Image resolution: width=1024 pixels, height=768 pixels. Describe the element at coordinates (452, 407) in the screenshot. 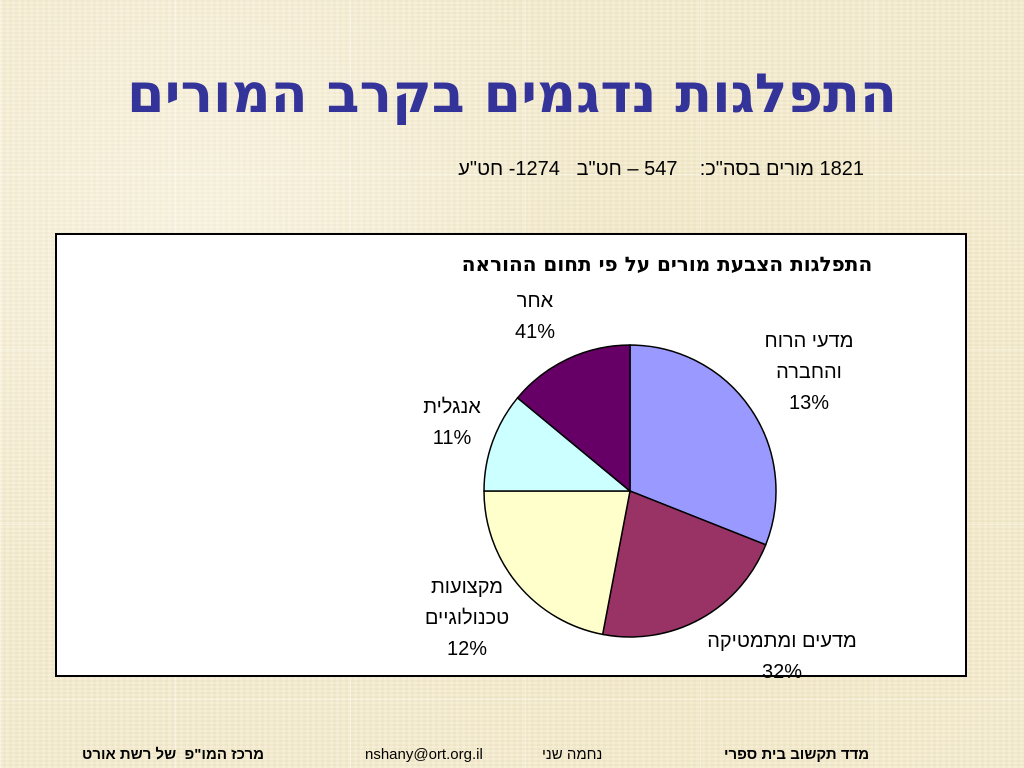

I see `pie-category-label: אנגלית` at that location.